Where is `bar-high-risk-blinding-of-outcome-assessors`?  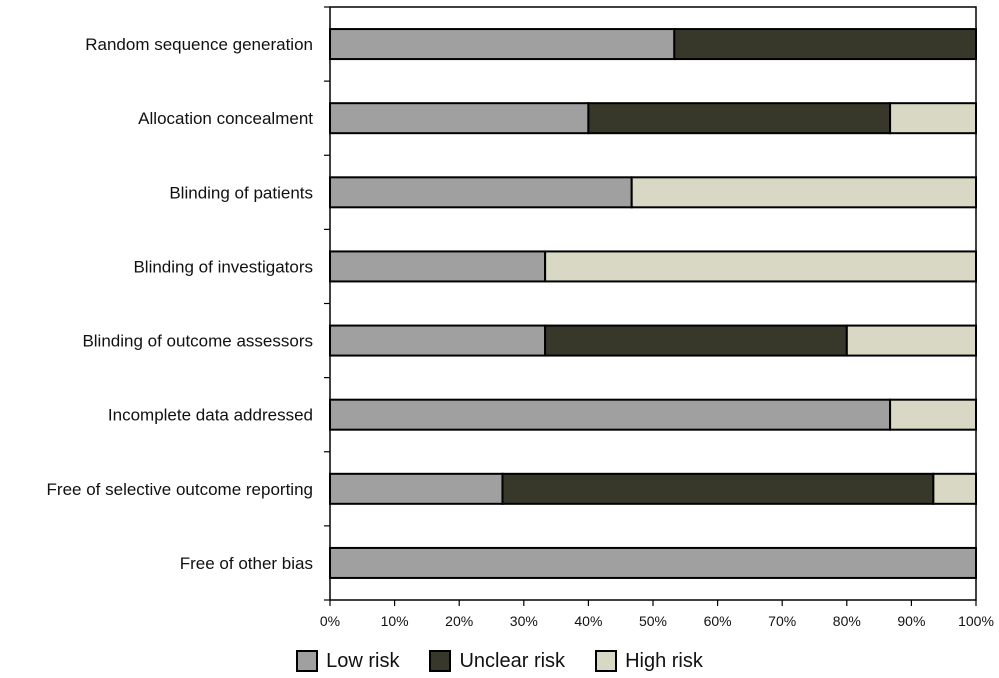
bar-high-risk-blinding-of-outcome-assessors is located at coordinates (911, 340).